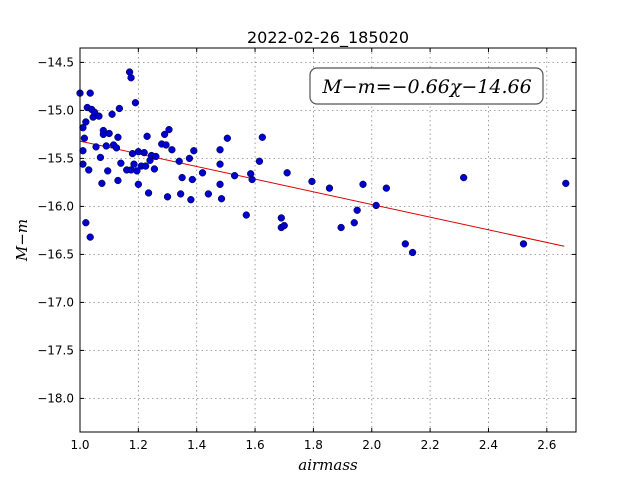 The height and width of the screenshot is (480, 640). I want to click on x-tick-label: 1.8, so click(313, 445).